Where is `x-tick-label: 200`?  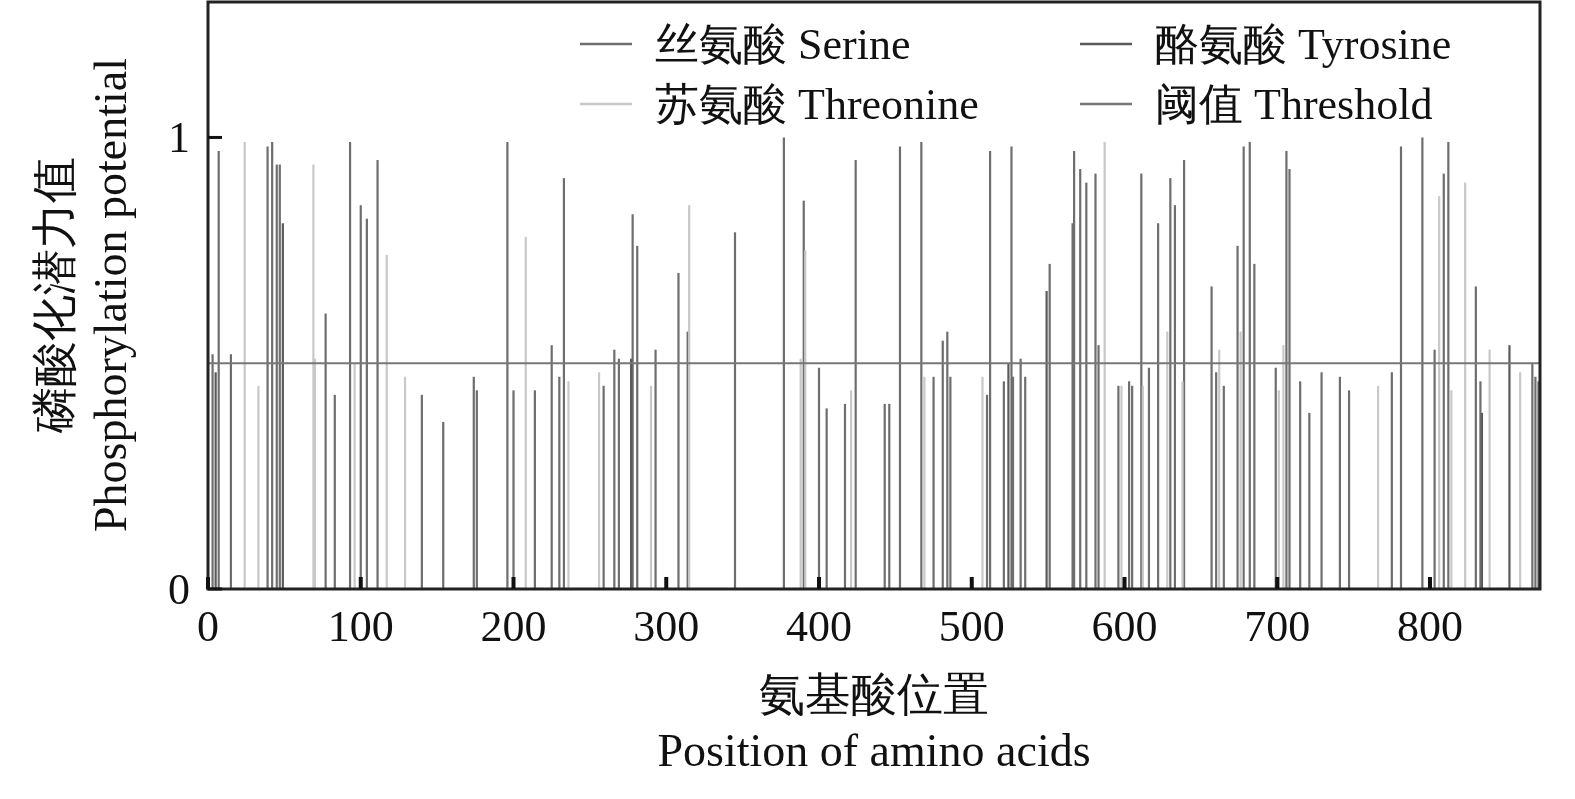
x-tick-label: 200 is located at coordinates (513, 626).